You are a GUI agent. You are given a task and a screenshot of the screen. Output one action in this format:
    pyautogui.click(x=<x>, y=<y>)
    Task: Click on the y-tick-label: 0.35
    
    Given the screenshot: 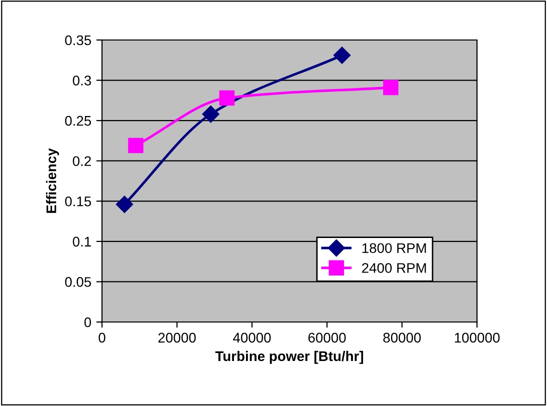 What is the action you would take?
    pyautogui.click(x=78, y=40)
    